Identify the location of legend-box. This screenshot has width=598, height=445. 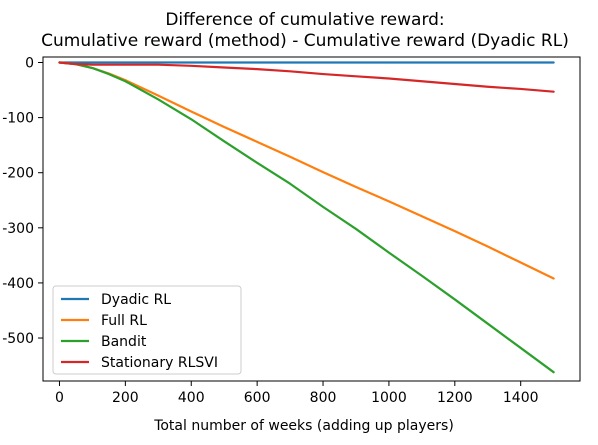
(147, 330).